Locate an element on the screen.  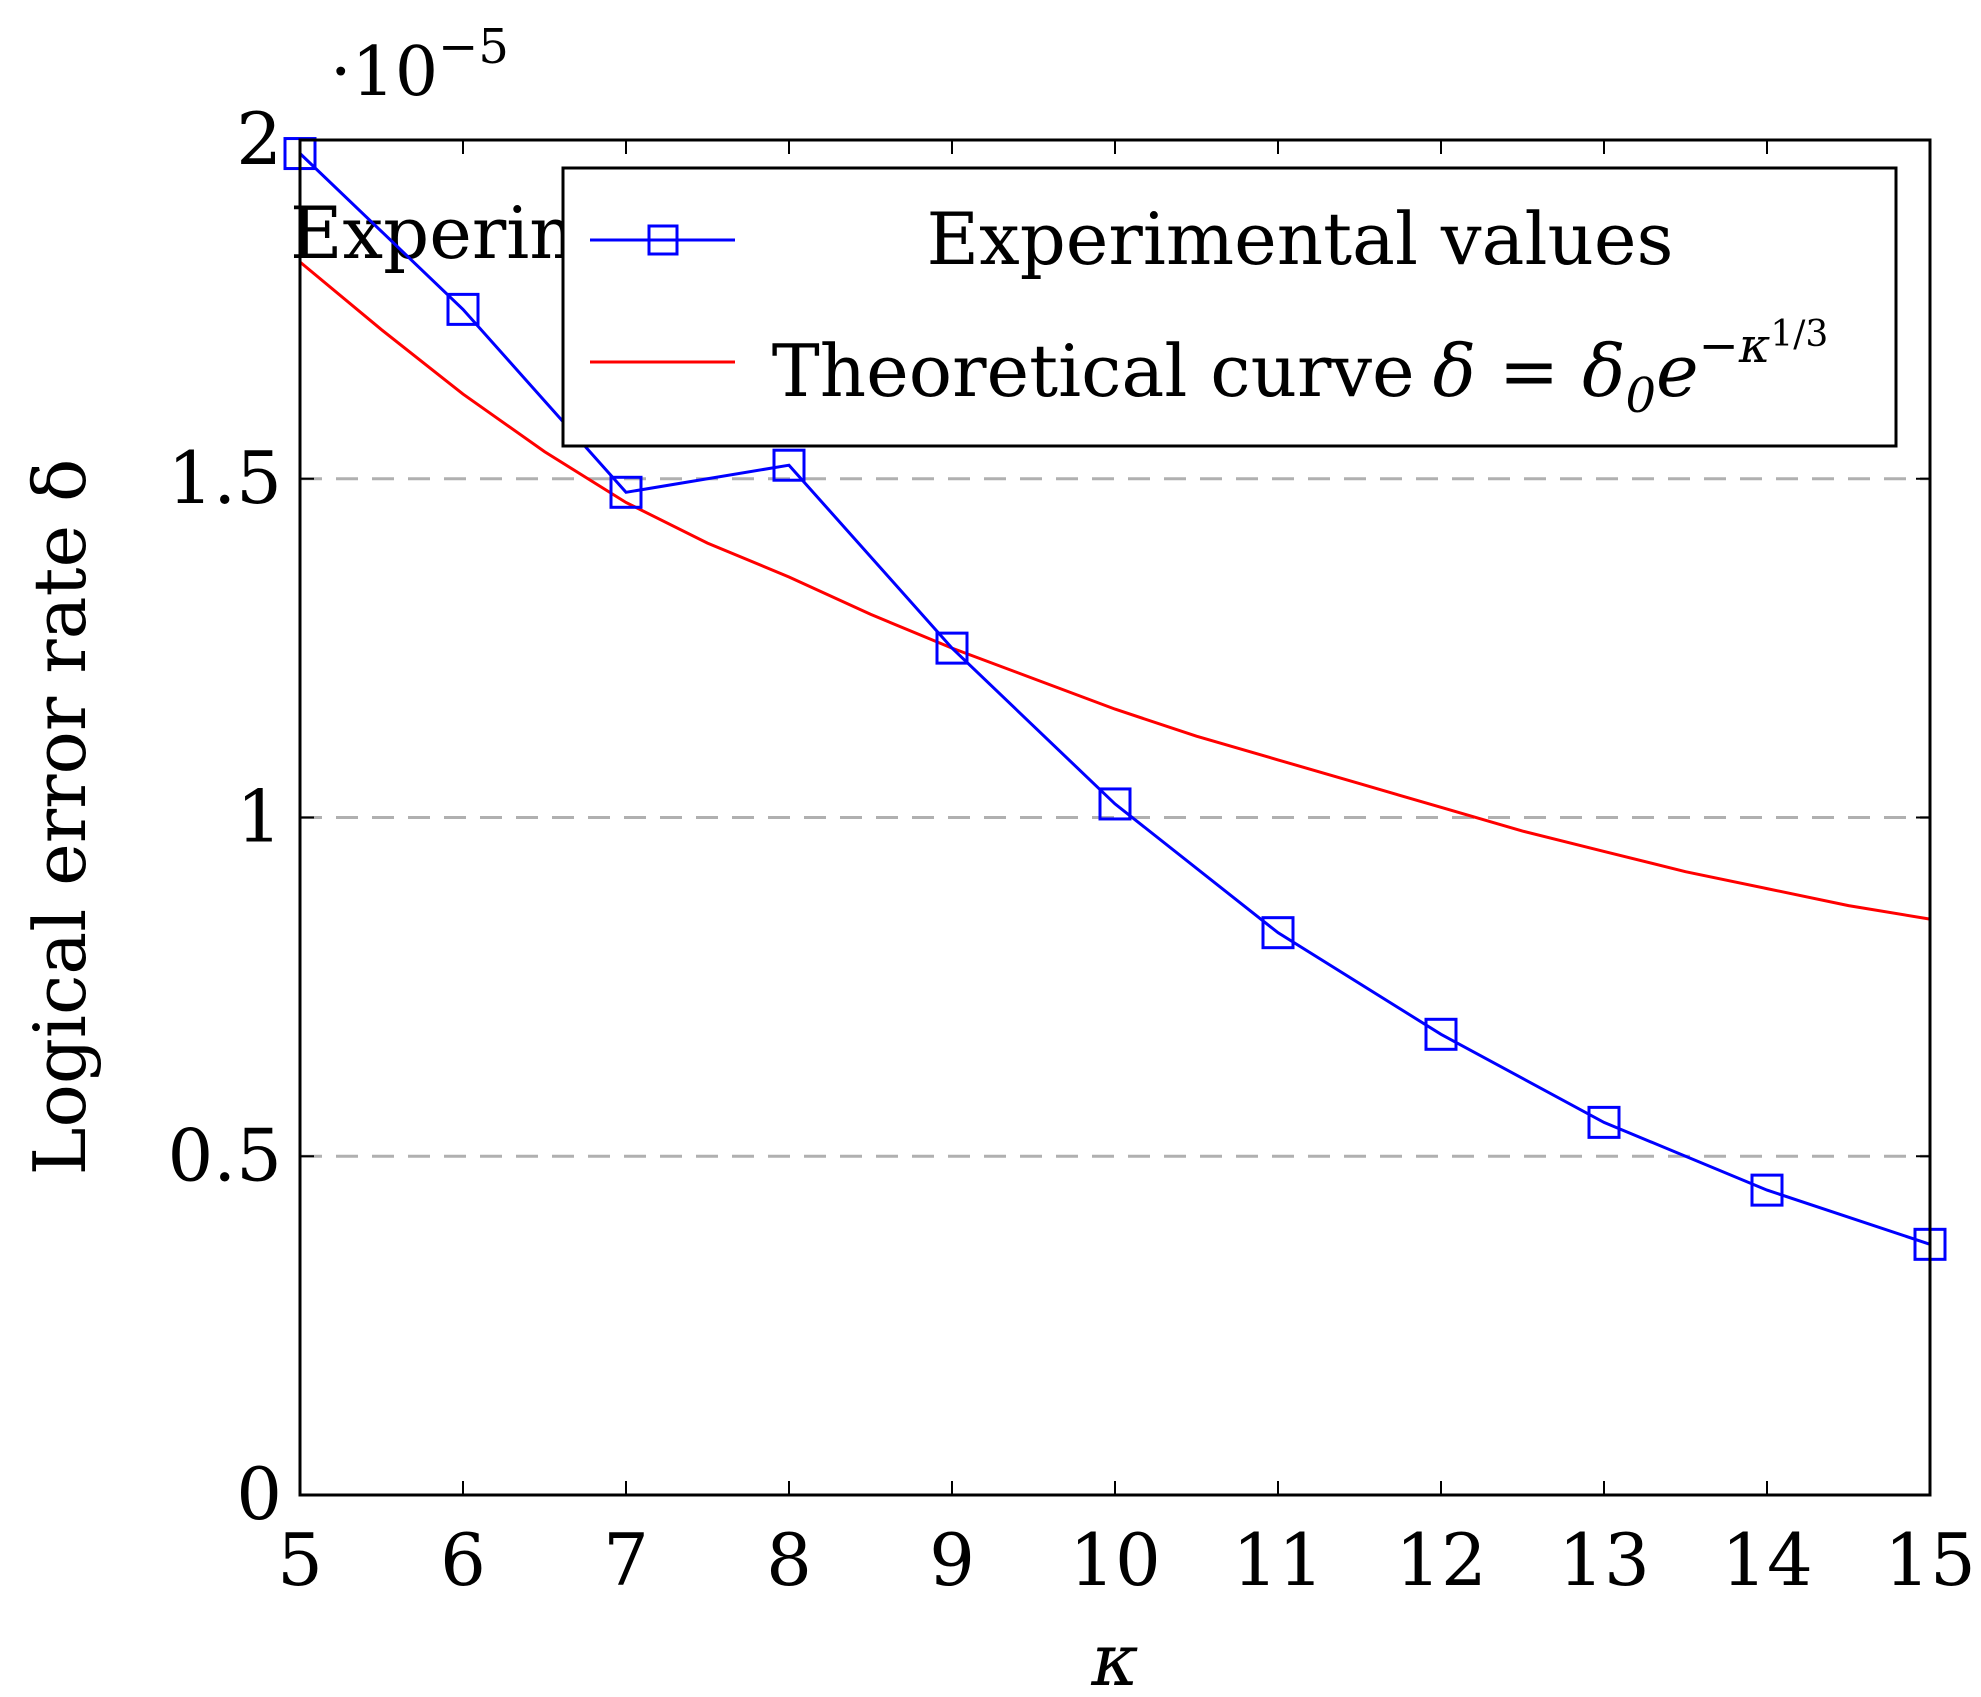
x-tick-label: 9 is located at coordinates (952, 1560).